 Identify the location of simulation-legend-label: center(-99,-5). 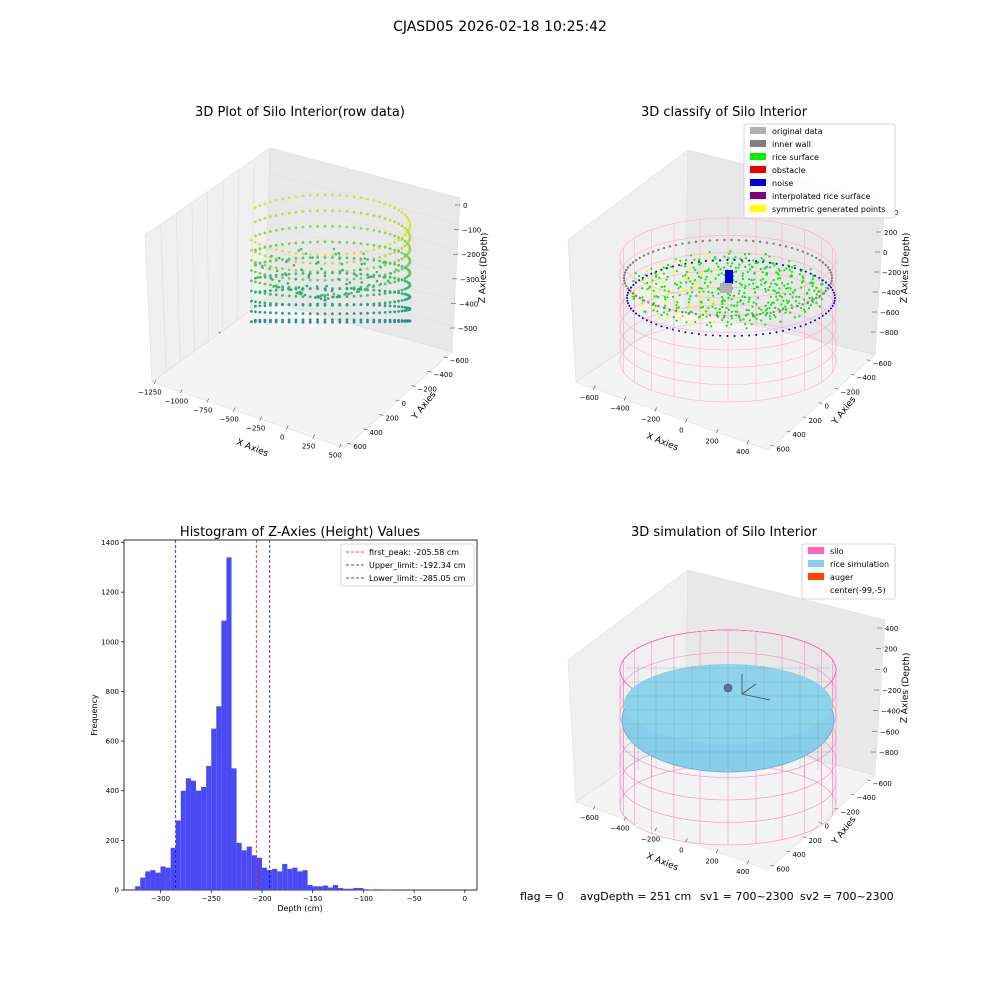
(858, 590).